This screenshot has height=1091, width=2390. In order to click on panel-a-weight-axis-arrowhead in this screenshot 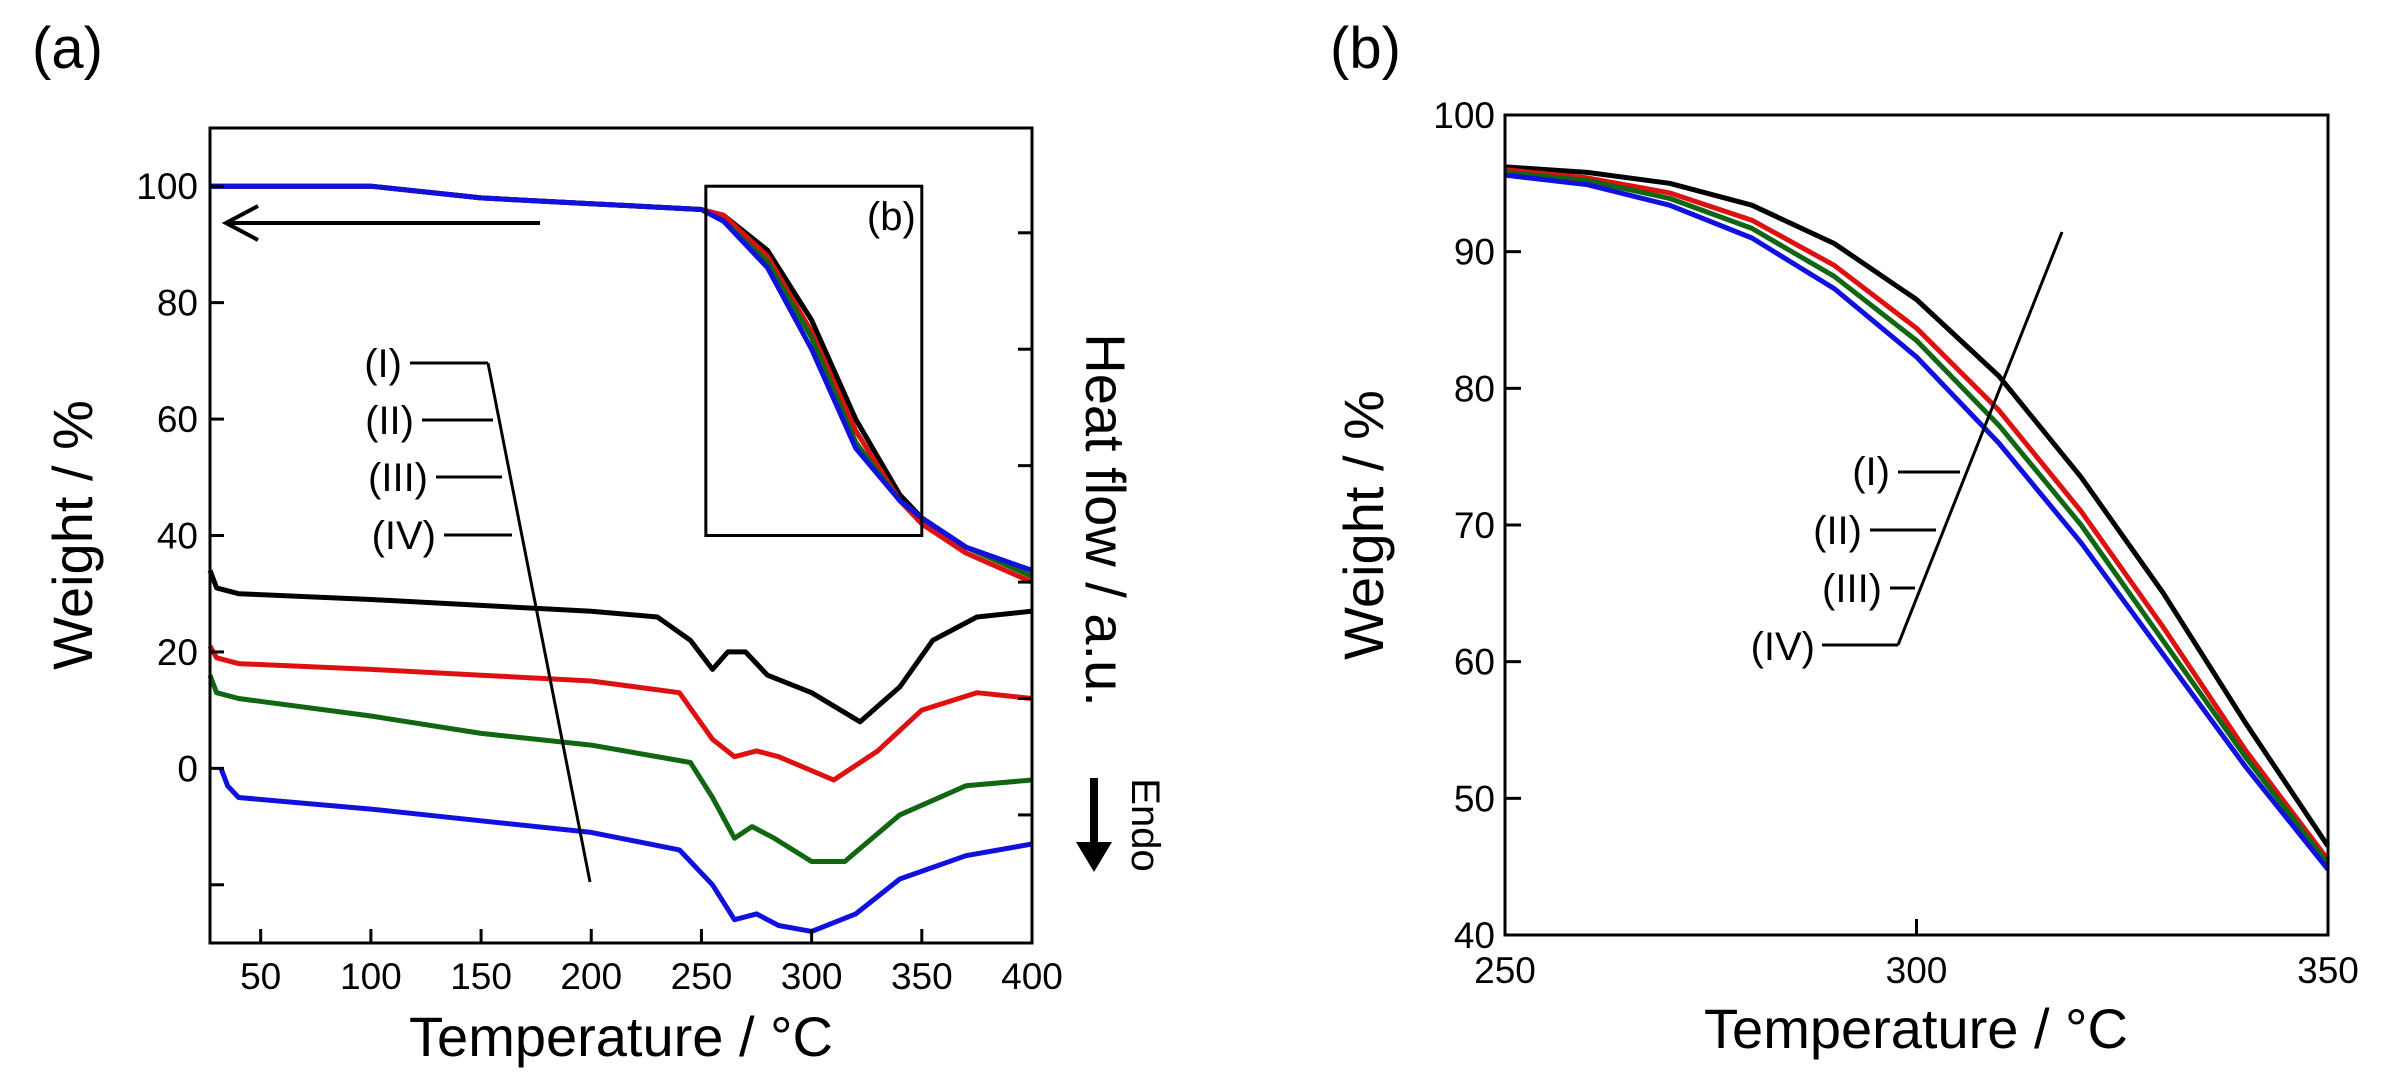, I will do `click(240, 223)`.